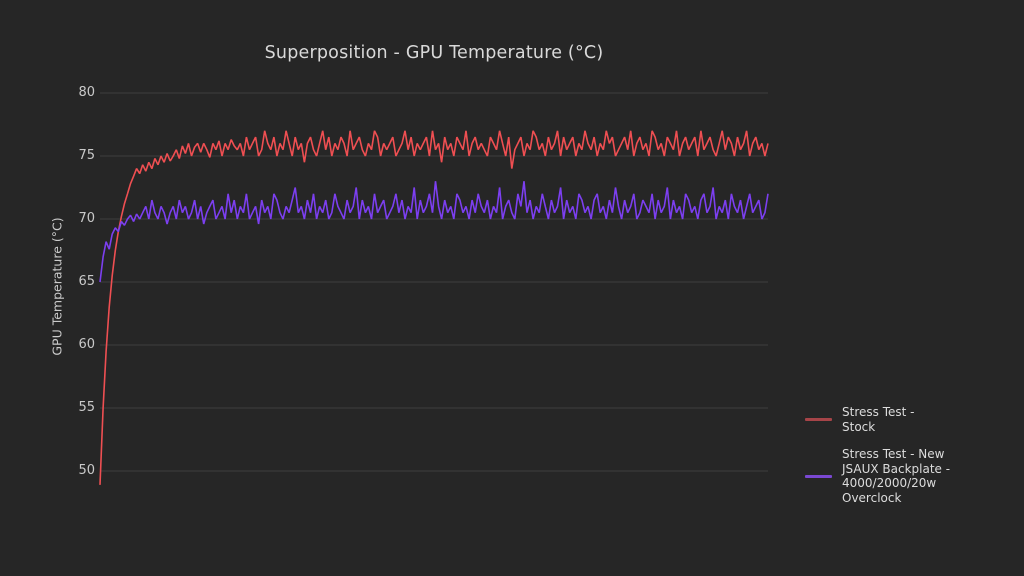 Image resolution: width=1024 pixels, height=576 pixels. What do you see at coordinates (86, 344) in the screenshot?
I see `y-tick-label: 60` at bounding box center [86, 344].